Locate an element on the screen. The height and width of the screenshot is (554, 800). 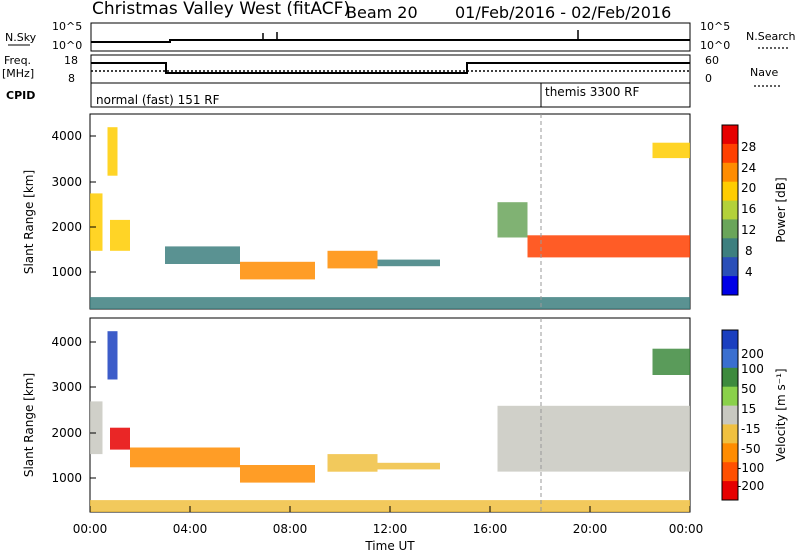
freq-trace is located at coordinates (390, 68).